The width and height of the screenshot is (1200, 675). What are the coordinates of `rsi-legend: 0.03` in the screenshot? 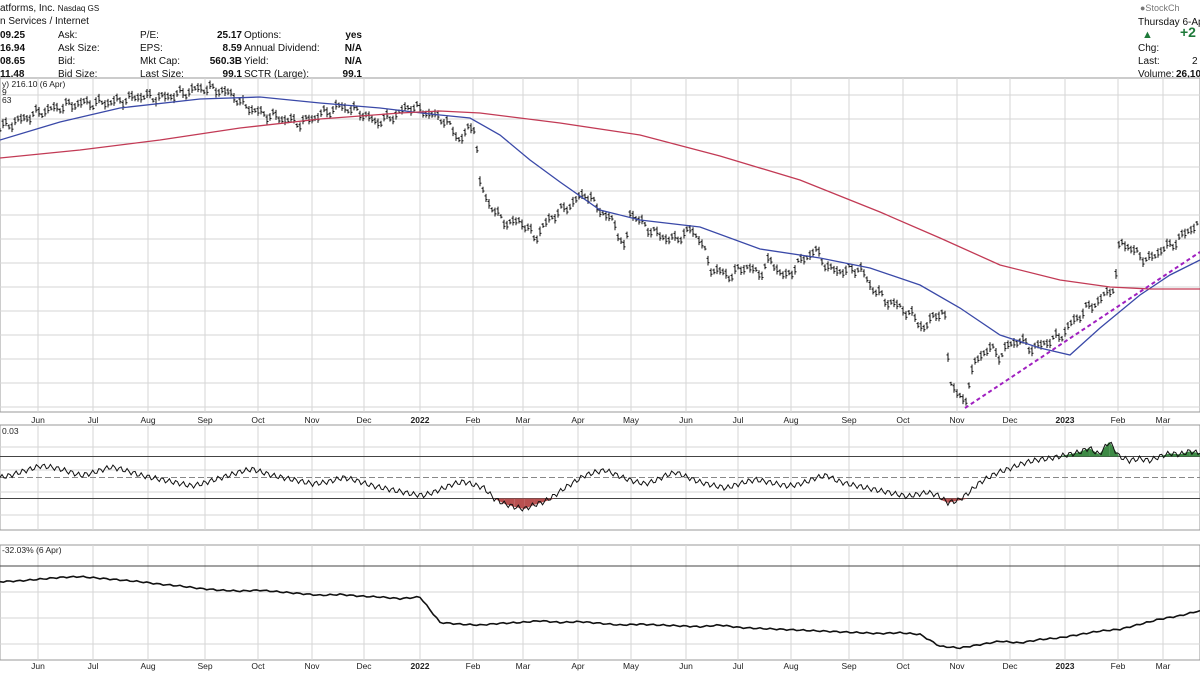 It's located at (10, 431).